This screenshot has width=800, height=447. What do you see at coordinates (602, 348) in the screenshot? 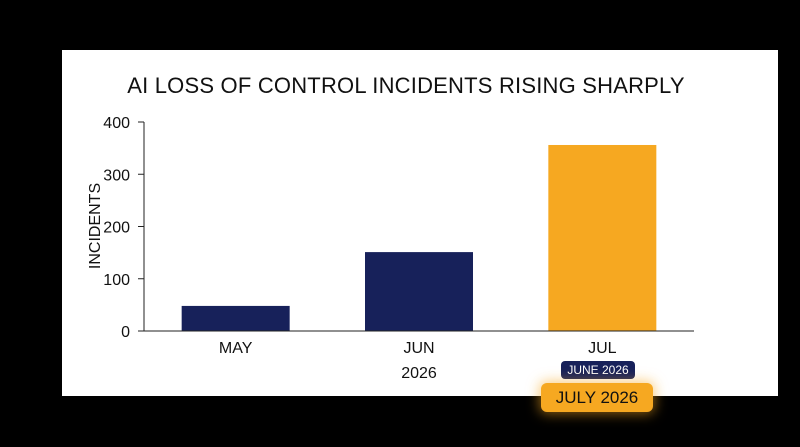
I see `x-tick-label: JUL` at bounding box center [602, 348].